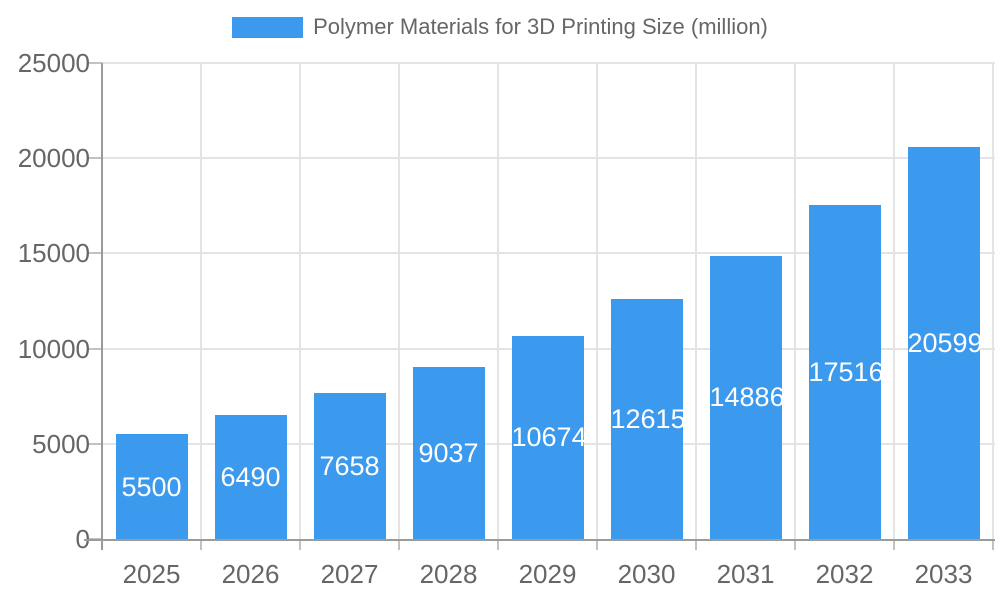 This screenshot has width=1000, height=600. Describe the element at coordinates (745, 574) in the screenshot. I see `x-tick-label: 2031` at that location.